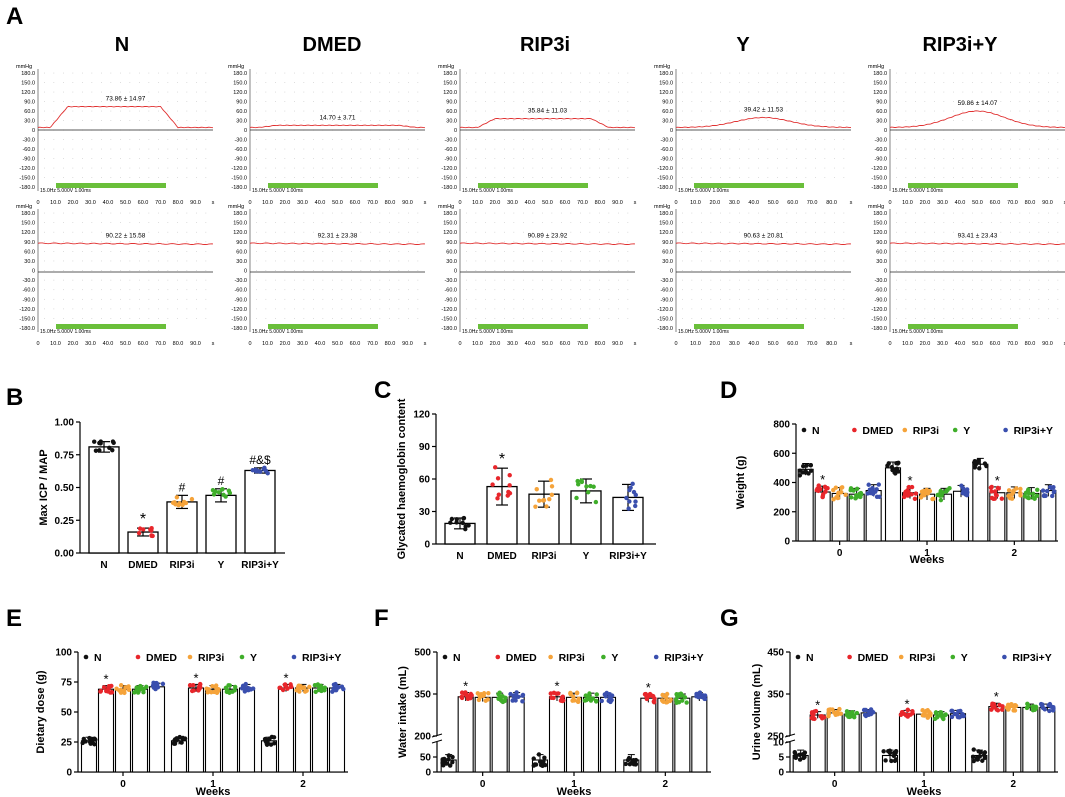 This screenshot has height=797, width=1065. Describe the element at coordinates (849, 657) in the screenshot. I see `legend-marker` at that location.